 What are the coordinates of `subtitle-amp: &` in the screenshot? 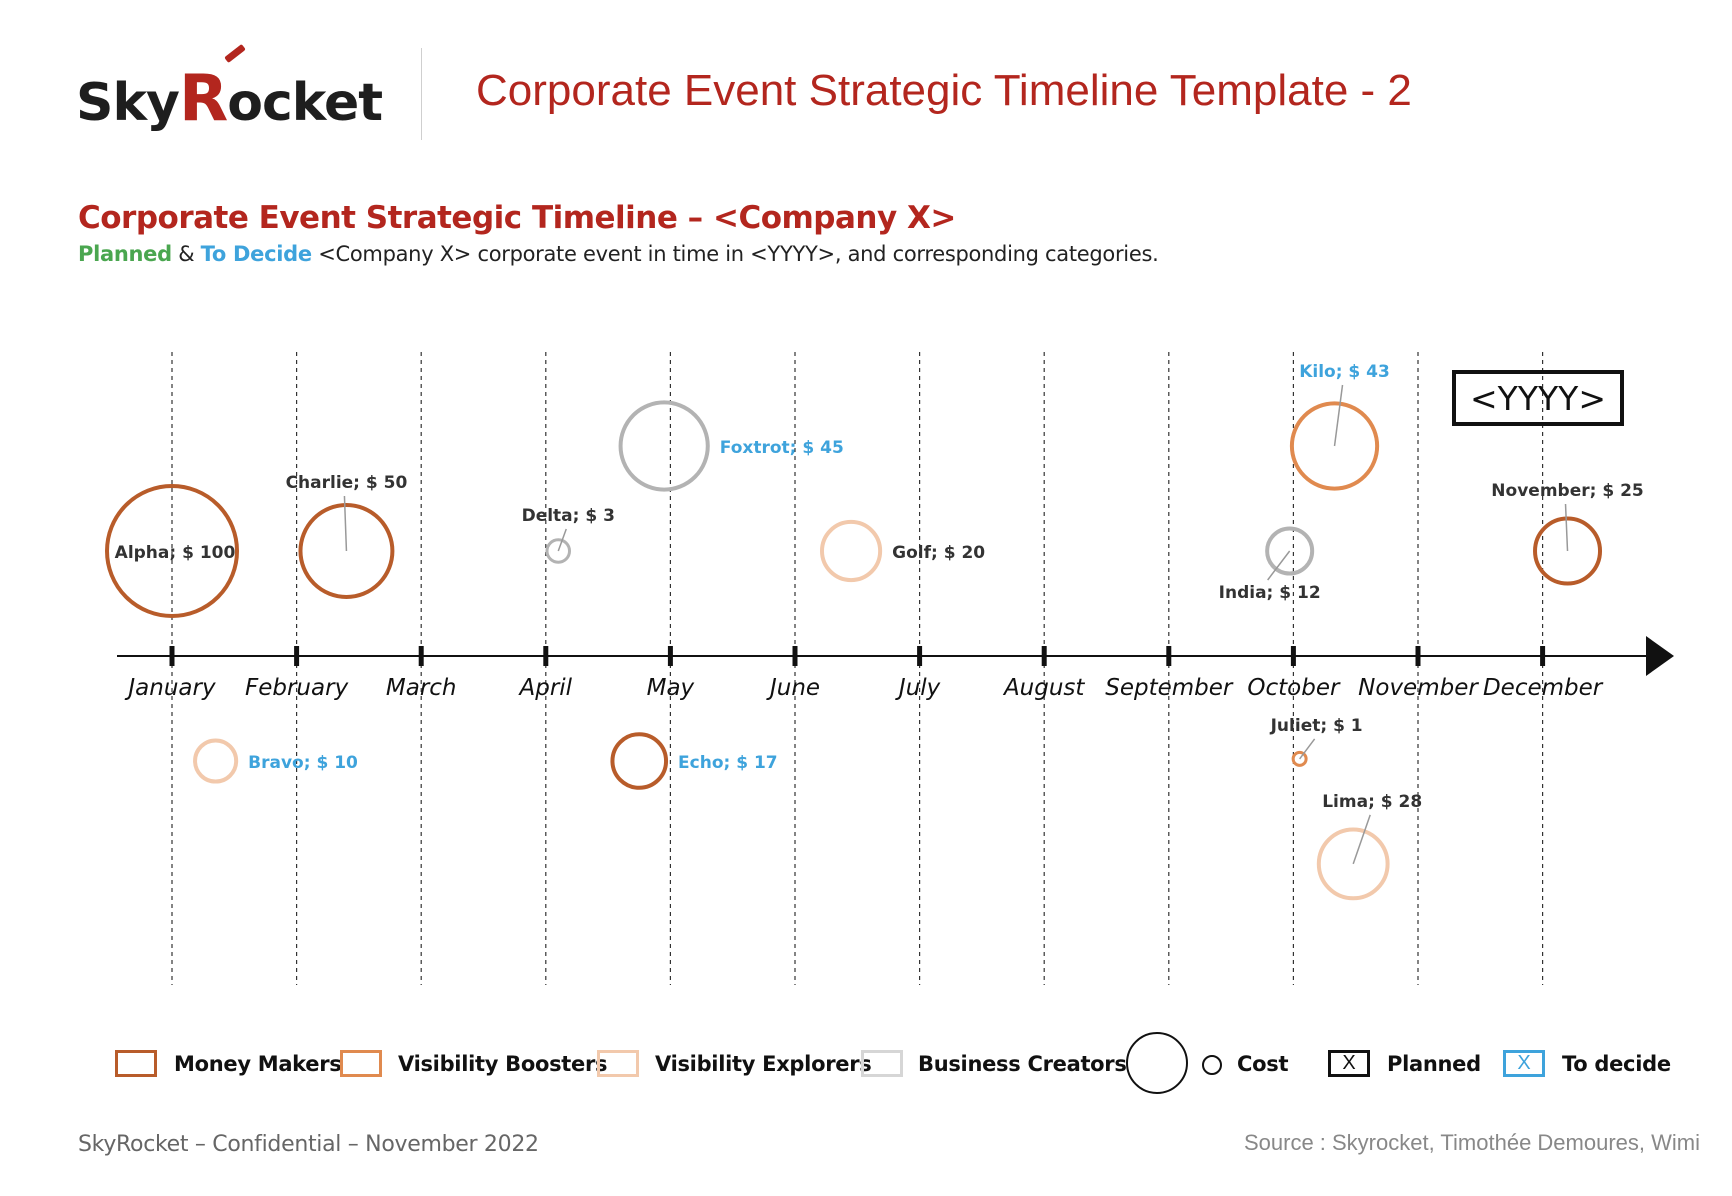 It's located at (186, 254).